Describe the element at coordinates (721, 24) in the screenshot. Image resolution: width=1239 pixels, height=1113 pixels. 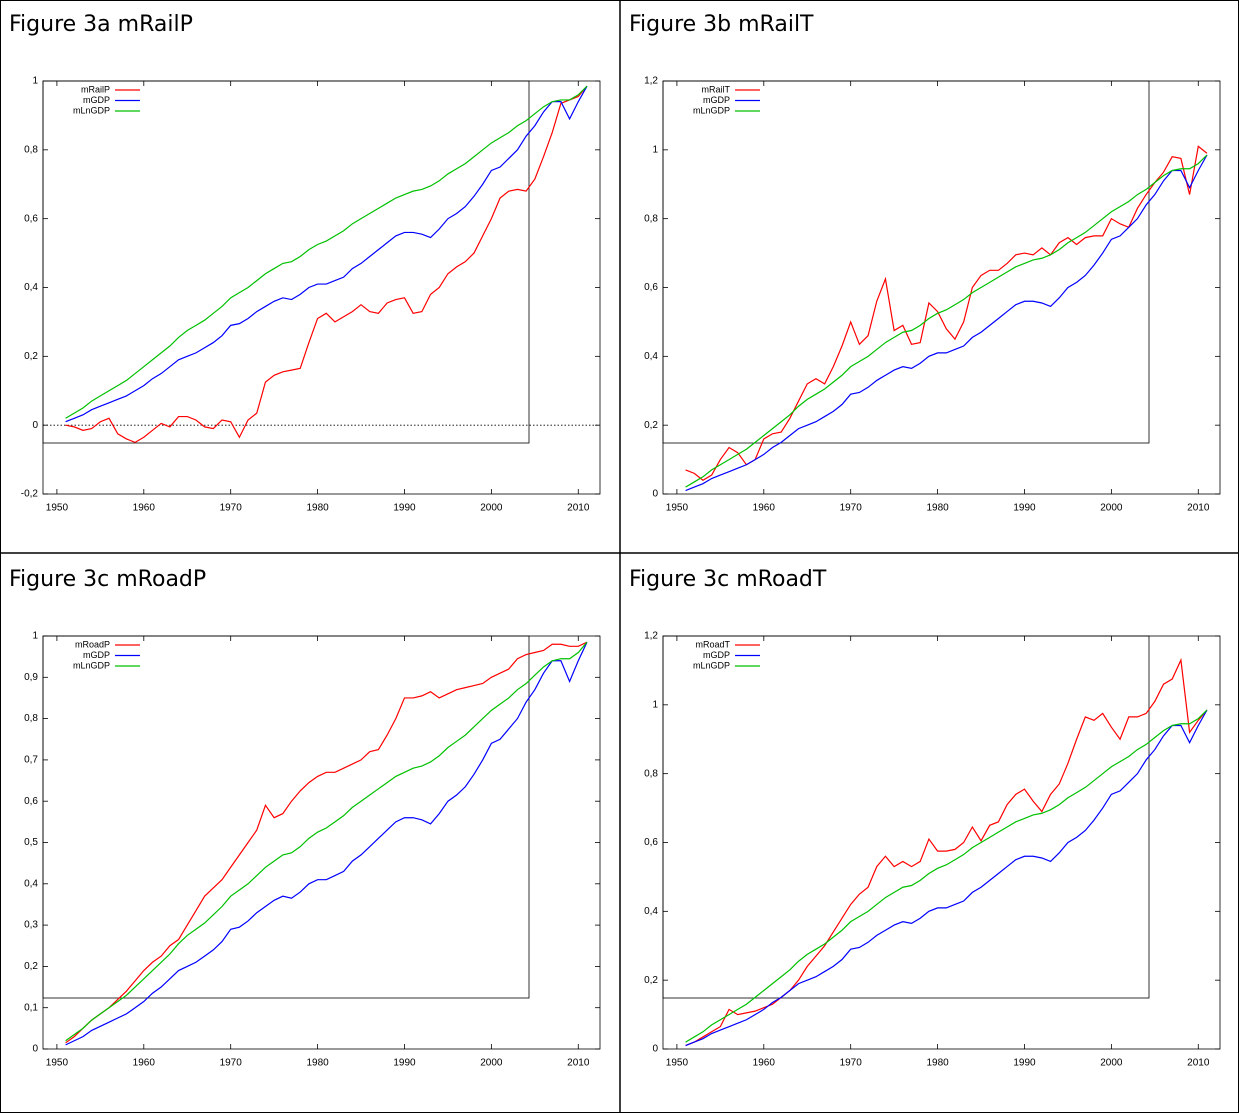
I see `chart-title: Figure 3b mRailT` at that location.